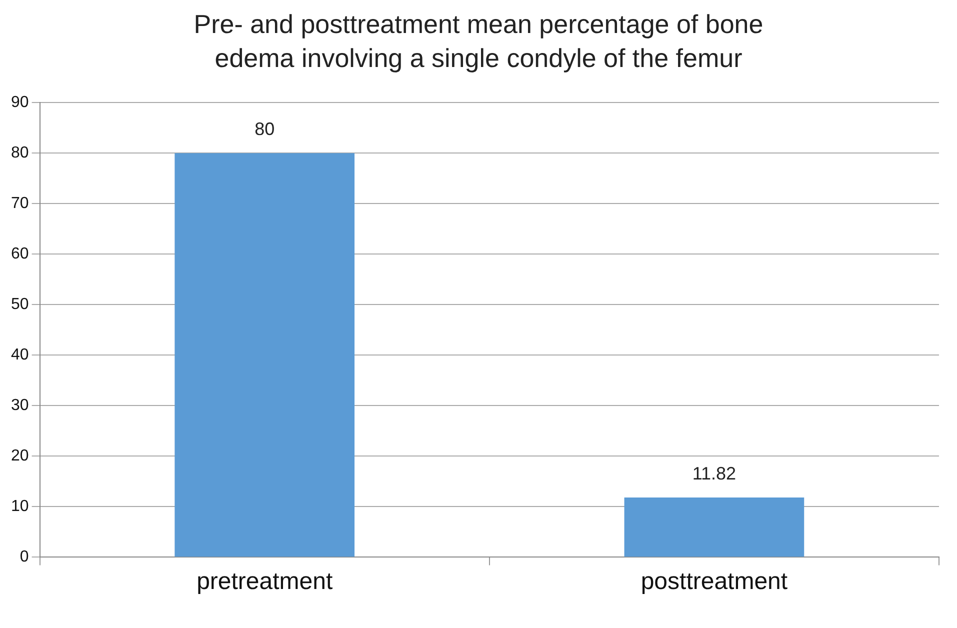 The width and height of the screenshot is (957, 628). Describe the element at coordinates (714, 581) in the screenshot. I see `x-tick-label: posttreatment` at that location.